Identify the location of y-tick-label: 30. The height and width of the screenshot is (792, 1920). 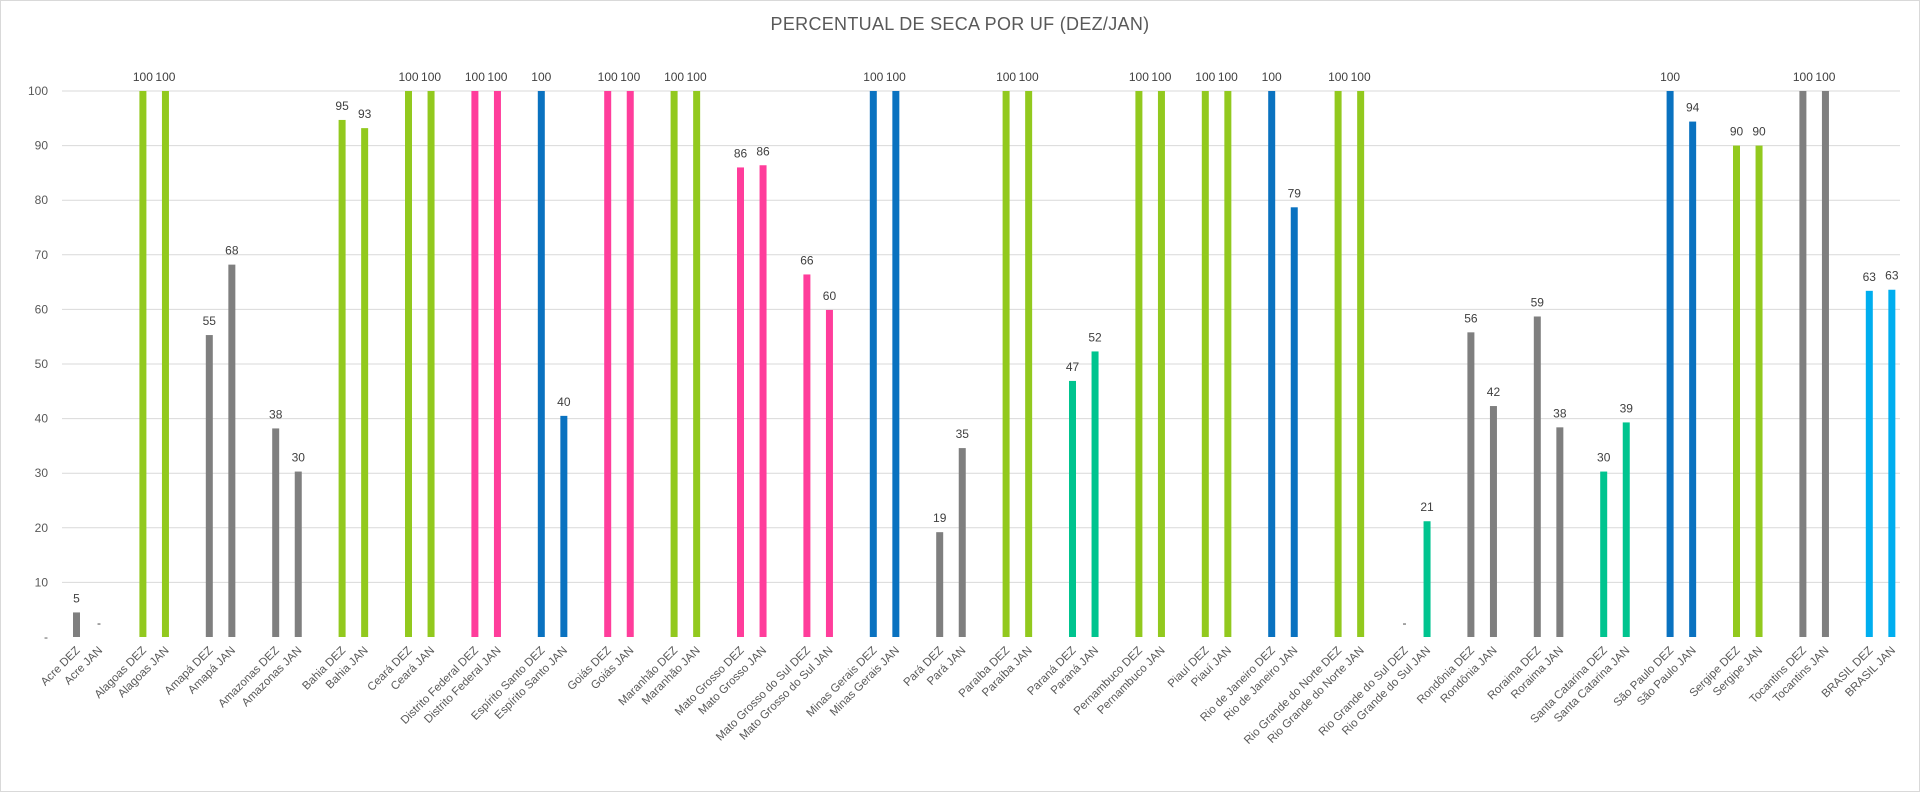
(42, 473).